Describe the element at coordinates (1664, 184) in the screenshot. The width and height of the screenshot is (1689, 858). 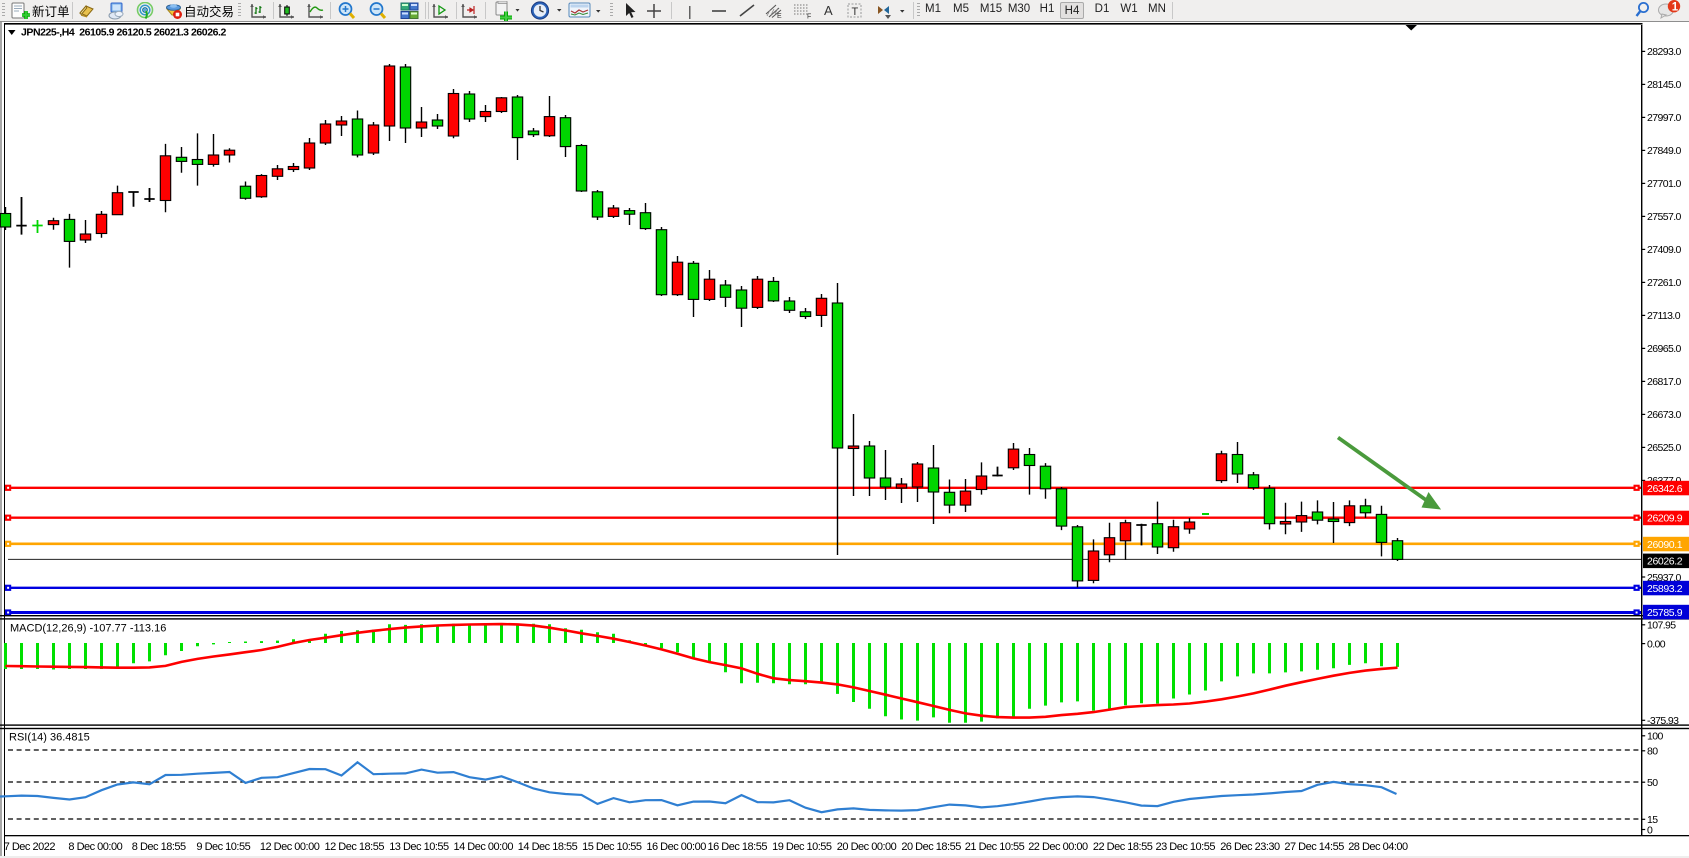
I see `svg-text: 27701.0` at that location.